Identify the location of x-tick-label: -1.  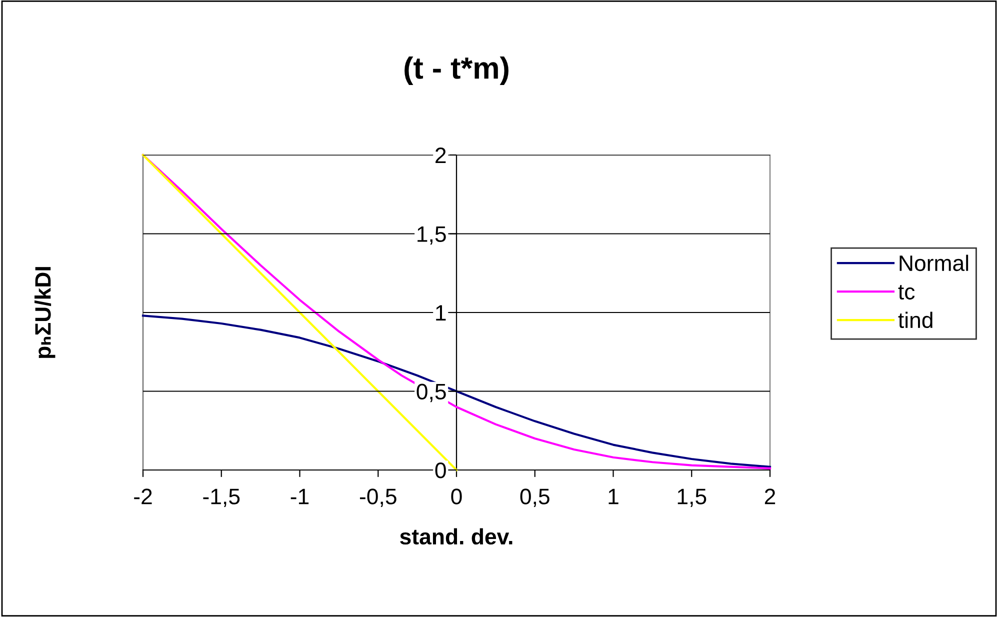
(299, 496).